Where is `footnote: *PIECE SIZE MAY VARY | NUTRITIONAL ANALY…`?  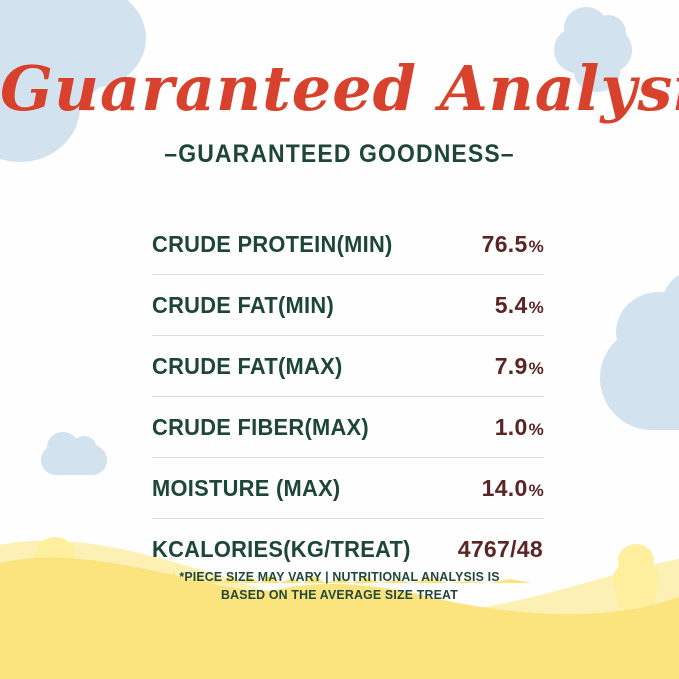 footnote: *PIECE SIZE MAY VARY | NUTRITIONAL ANALY… is located at coordinates (339, 586).